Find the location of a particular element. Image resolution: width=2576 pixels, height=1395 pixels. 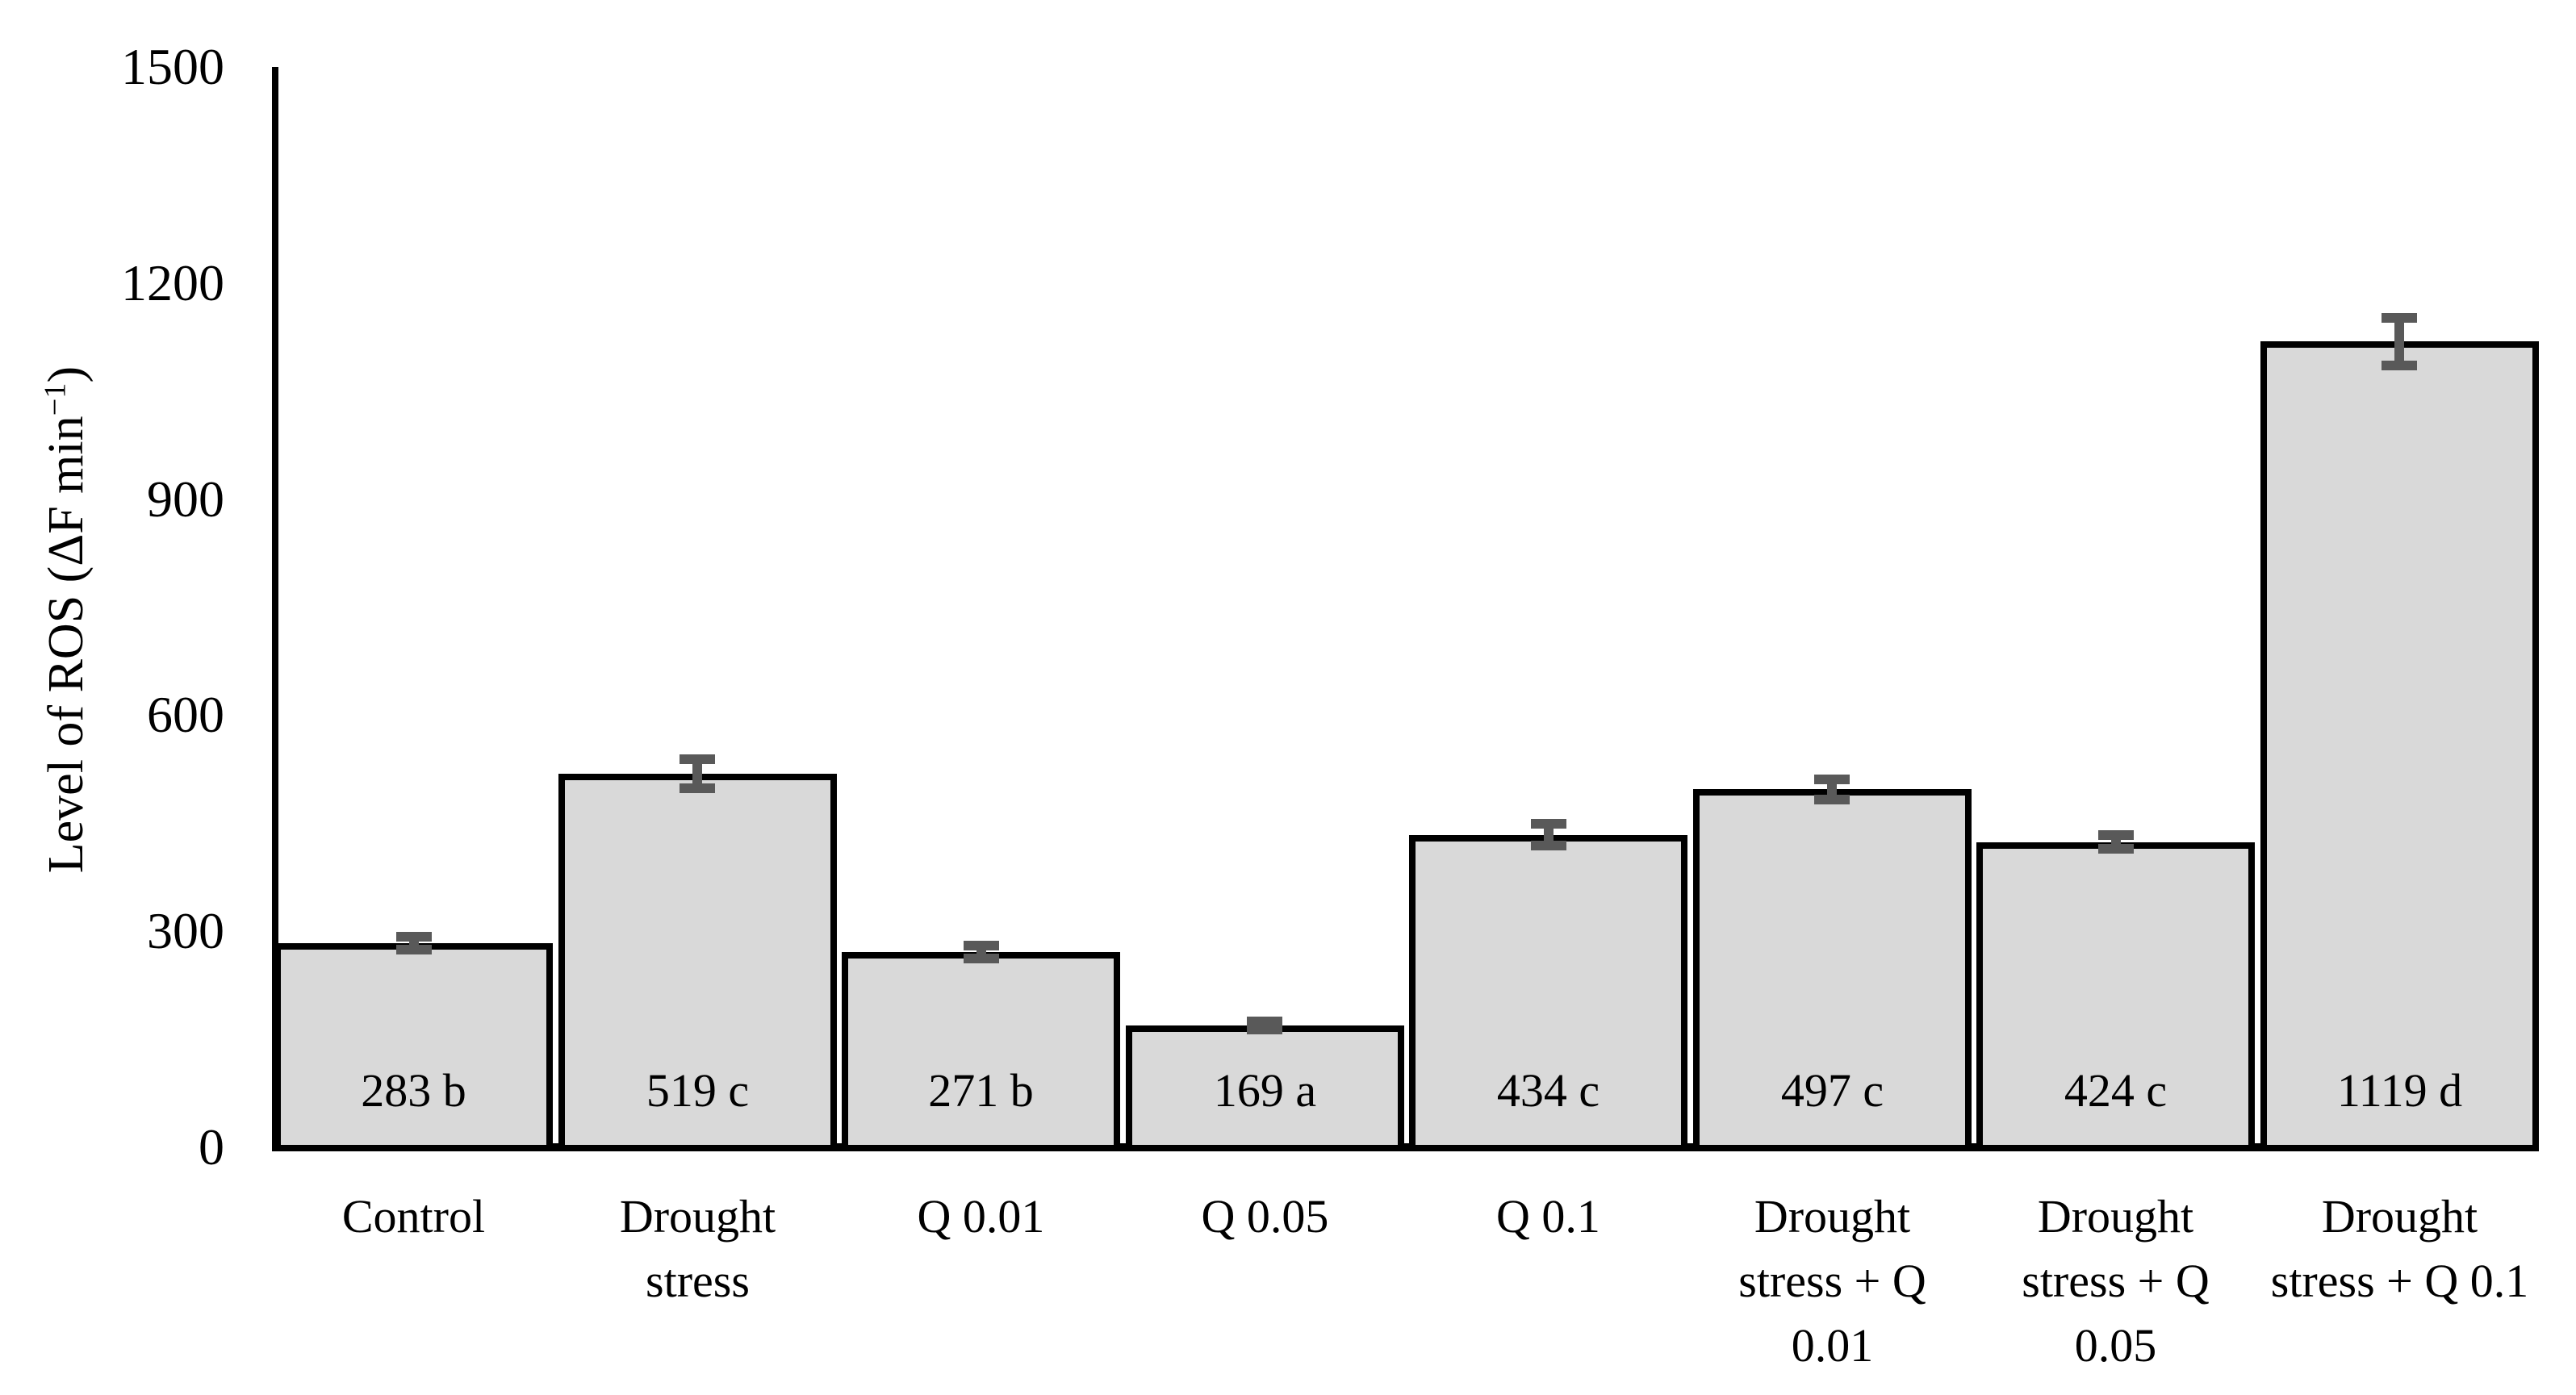

y-axis-title-close: ) is located at coordinates (66, 374).